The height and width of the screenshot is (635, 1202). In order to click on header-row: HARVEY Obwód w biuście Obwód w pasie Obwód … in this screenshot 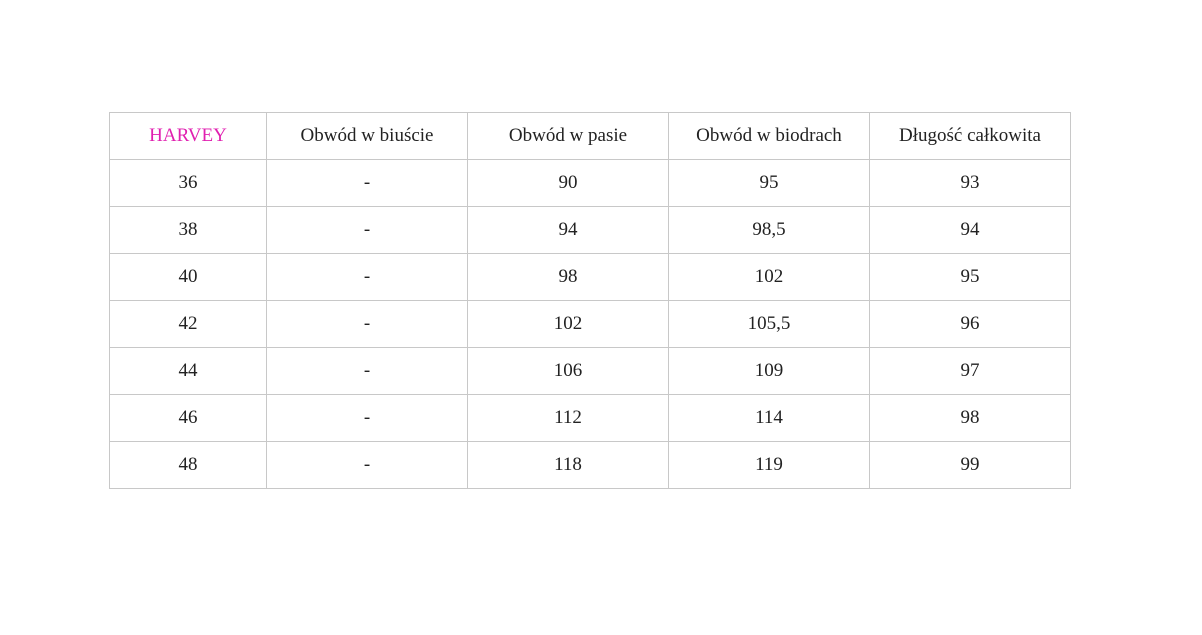, I will do `click(590, 136)`.